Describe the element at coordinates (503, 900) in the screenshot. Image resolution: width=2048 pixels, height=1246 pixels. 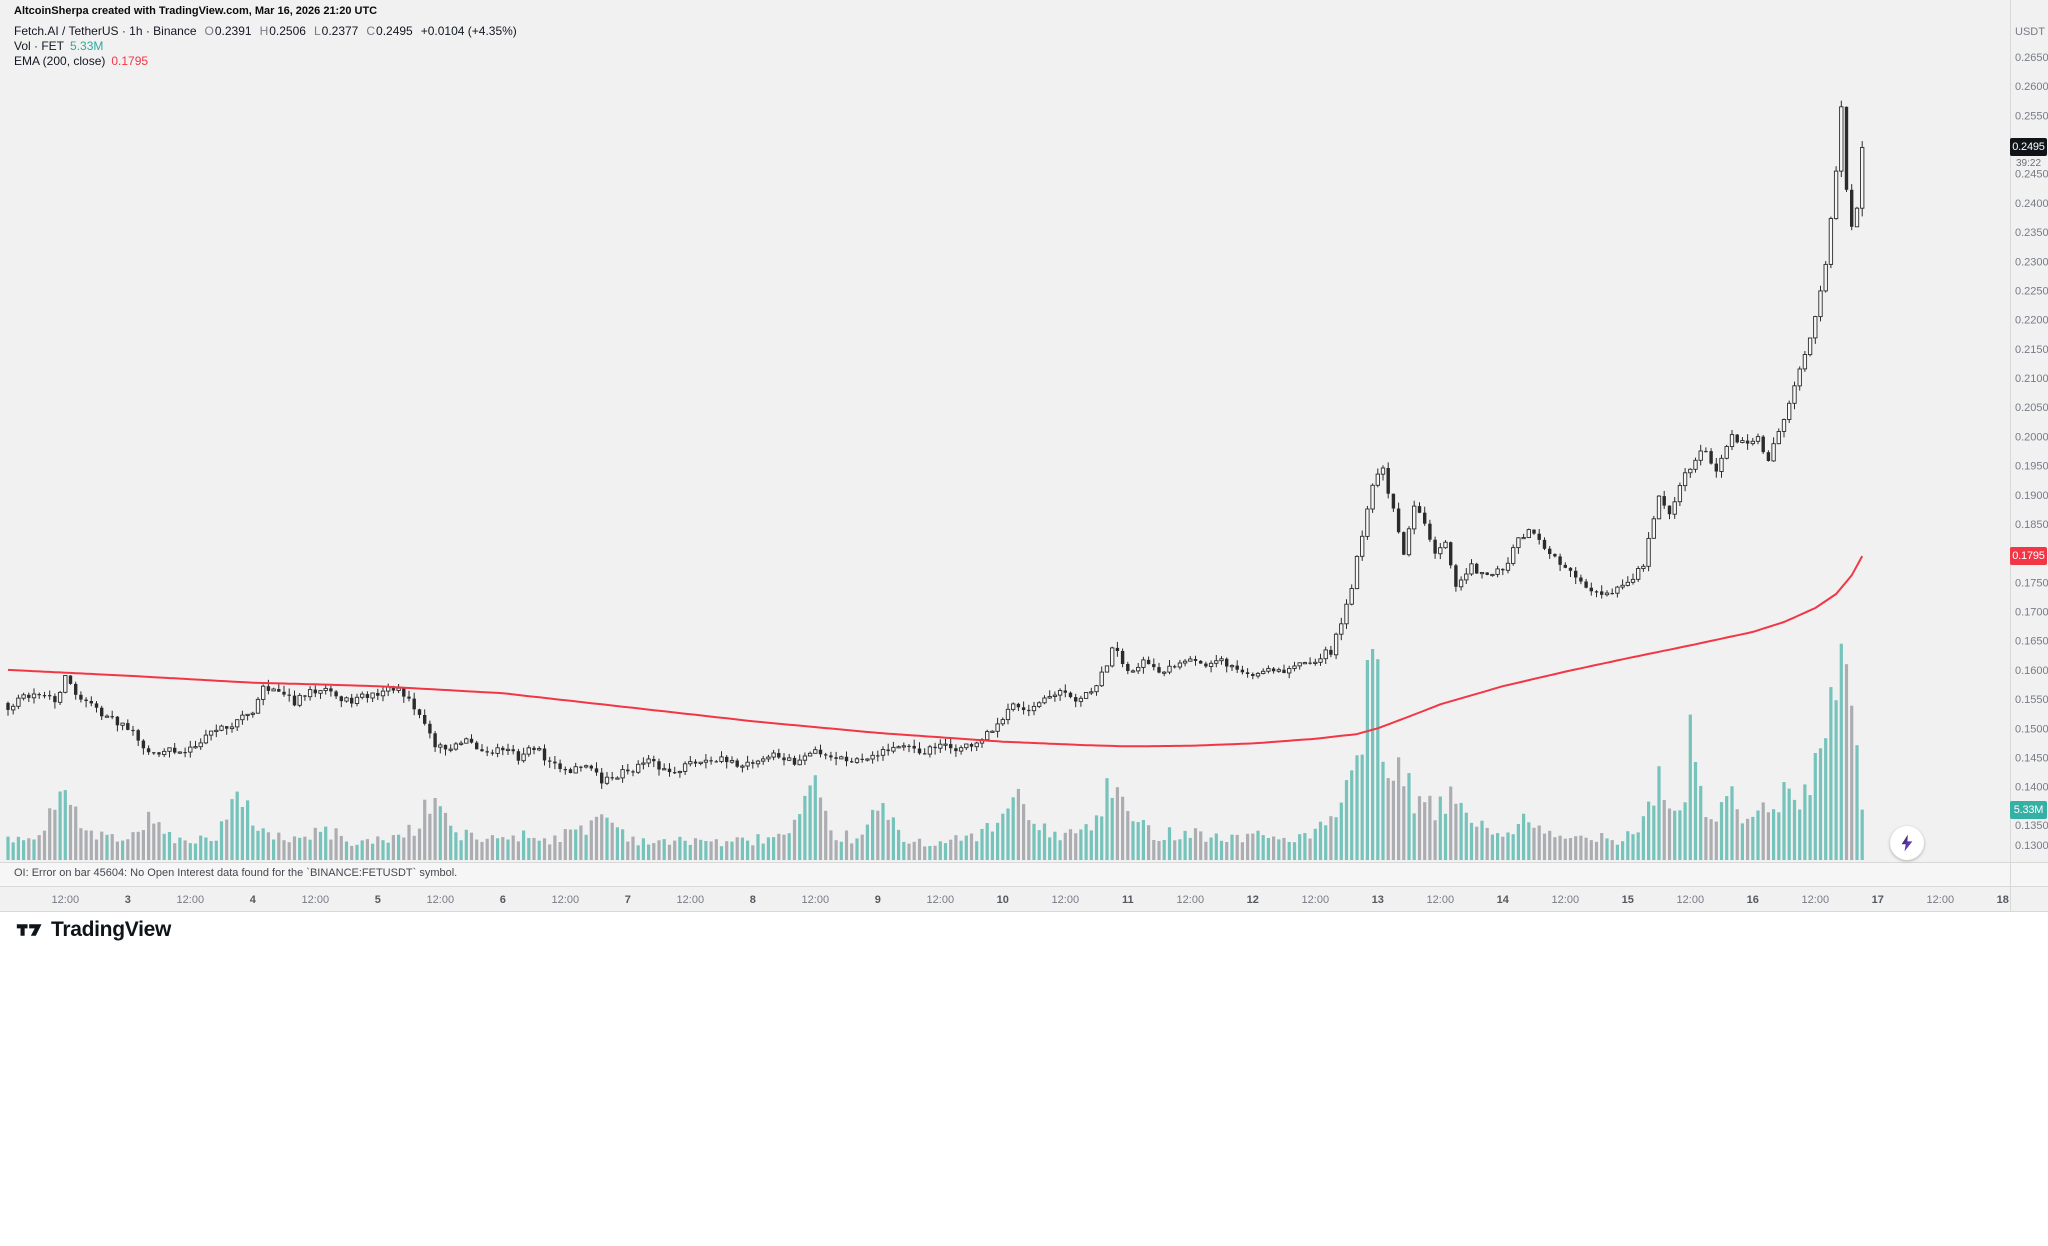
I see `svg-text: 6` at that location.